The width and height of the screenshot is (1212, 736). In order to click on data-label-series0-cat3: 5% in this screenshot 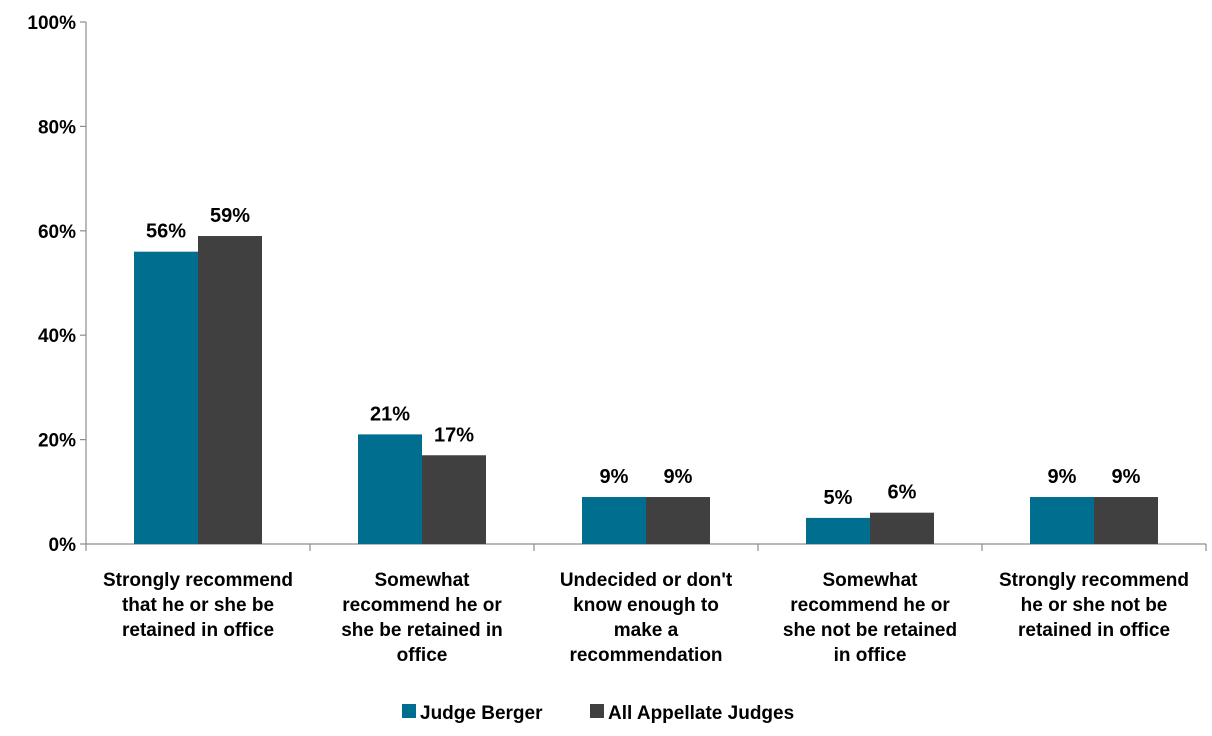, I will do `click(838, 498)`.